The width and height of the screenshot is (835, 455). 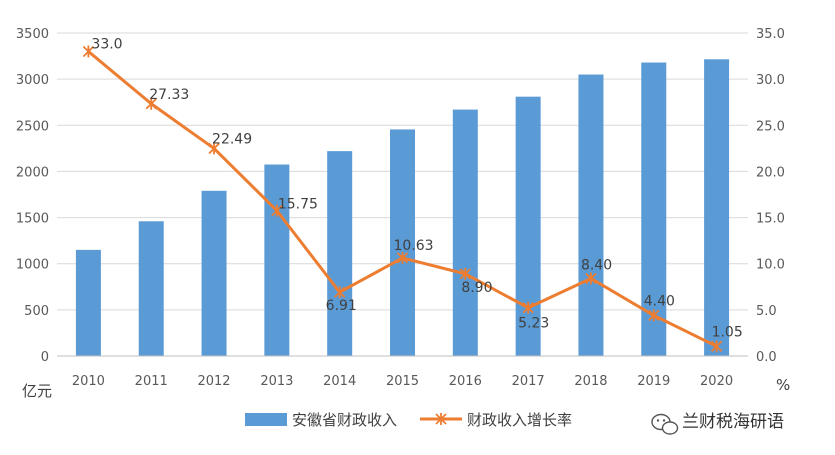 I want to click on x-tick-label: 2020, so click(x=716, y=381).